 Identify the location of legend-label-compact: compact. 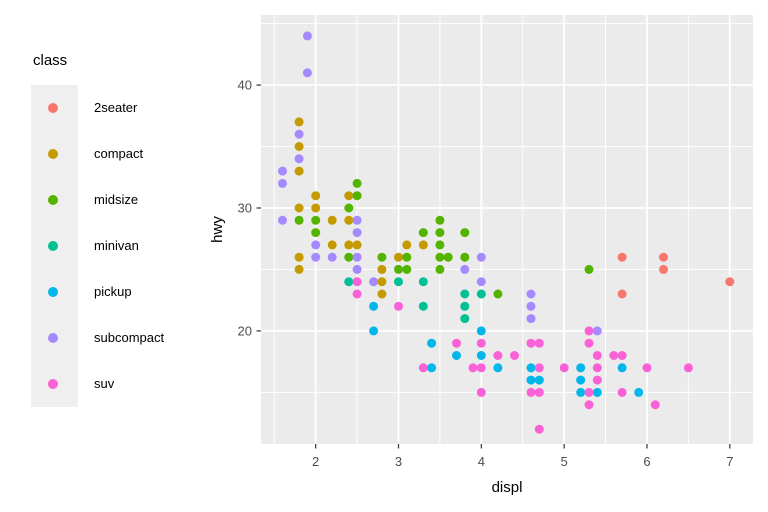
(119, 153).